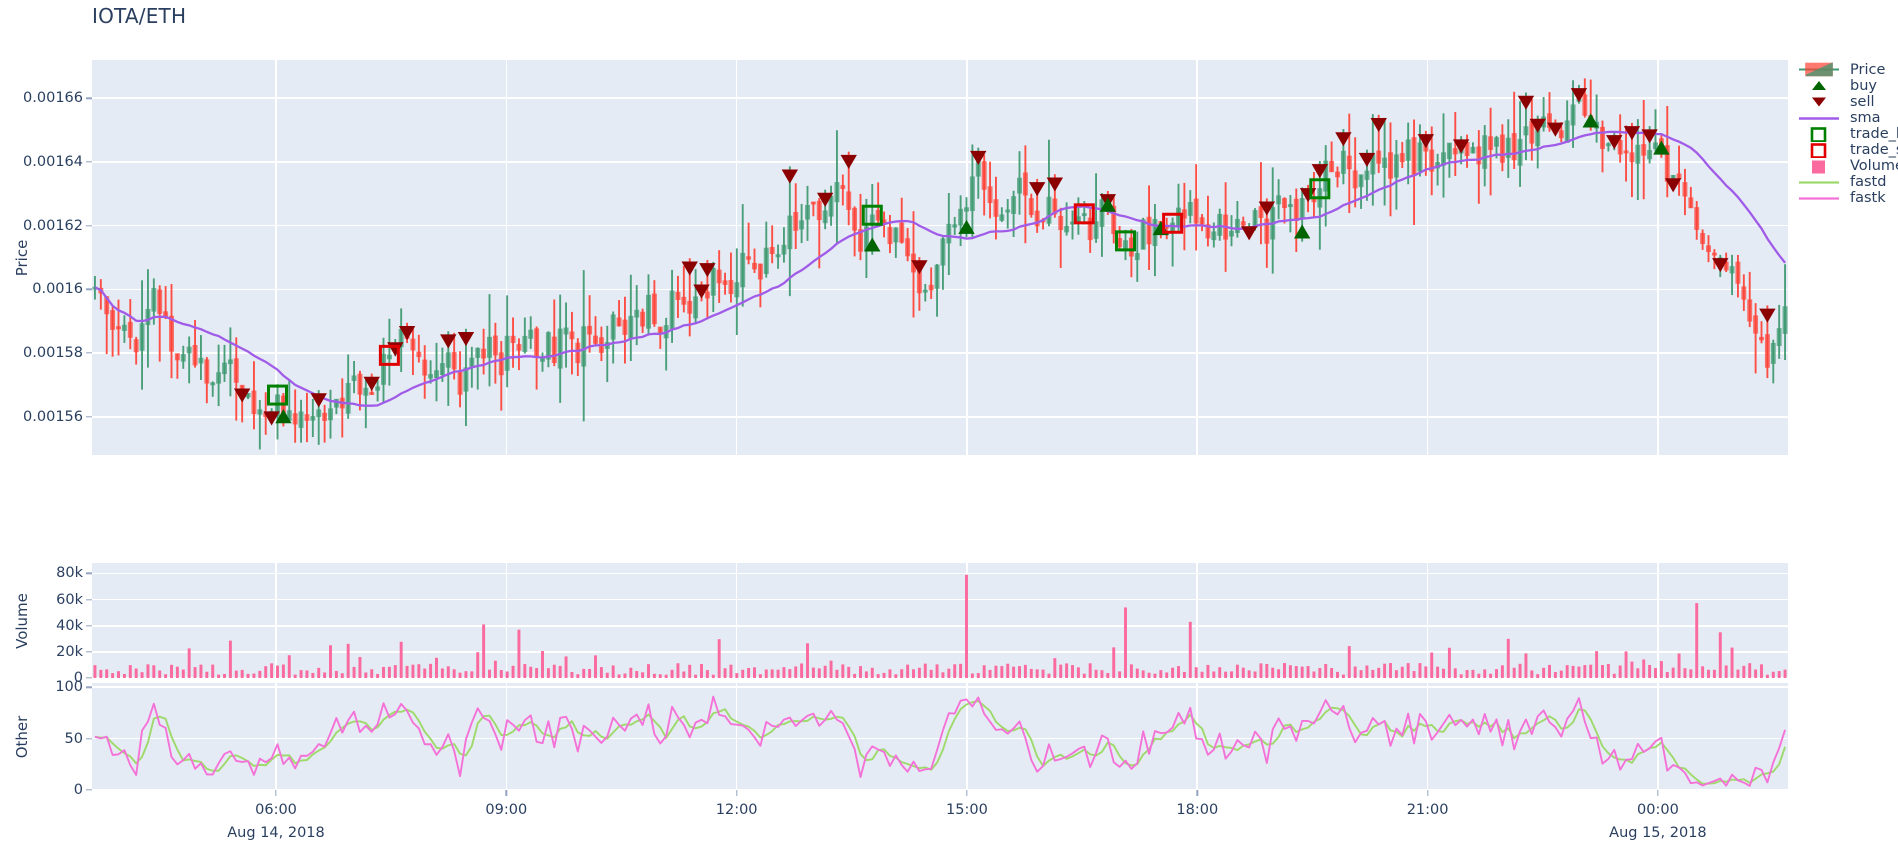  Describe the element at coordinates (1847, 183) in the screenshot. I see `legend-item-fastd: fastd` at that location.